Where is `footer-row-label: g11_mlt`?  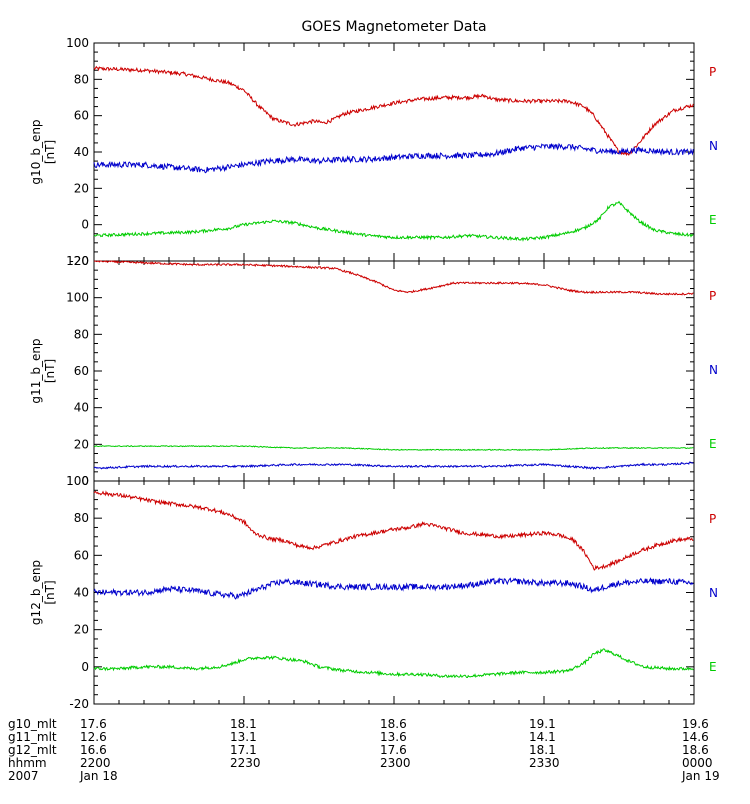 footer-row-label: g11_mlt is located at coordinates (32, 737).